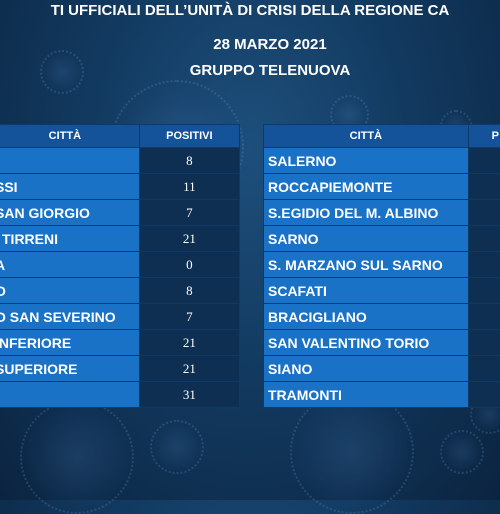 This screenshot has width=500, height=514. I want to click on city-cell: S. MARZANO SUL SARNO, so click(366, 265).